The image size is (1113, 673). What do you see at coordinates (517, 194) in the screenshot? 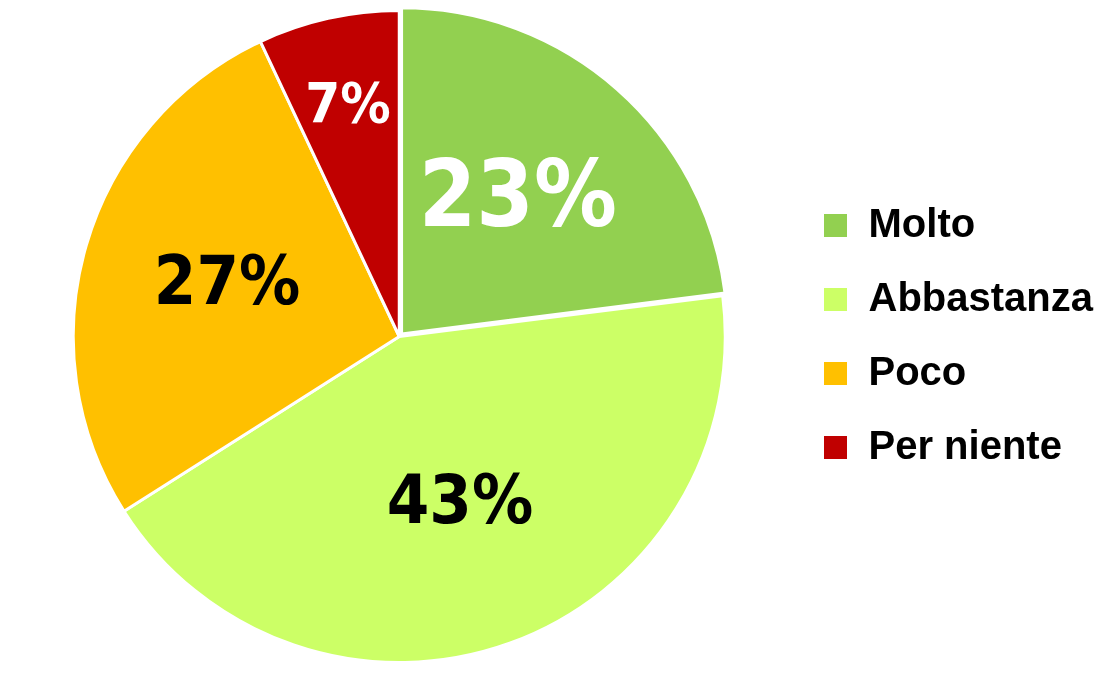
I see `data-label: 23%` at bounding box center [517, 194].